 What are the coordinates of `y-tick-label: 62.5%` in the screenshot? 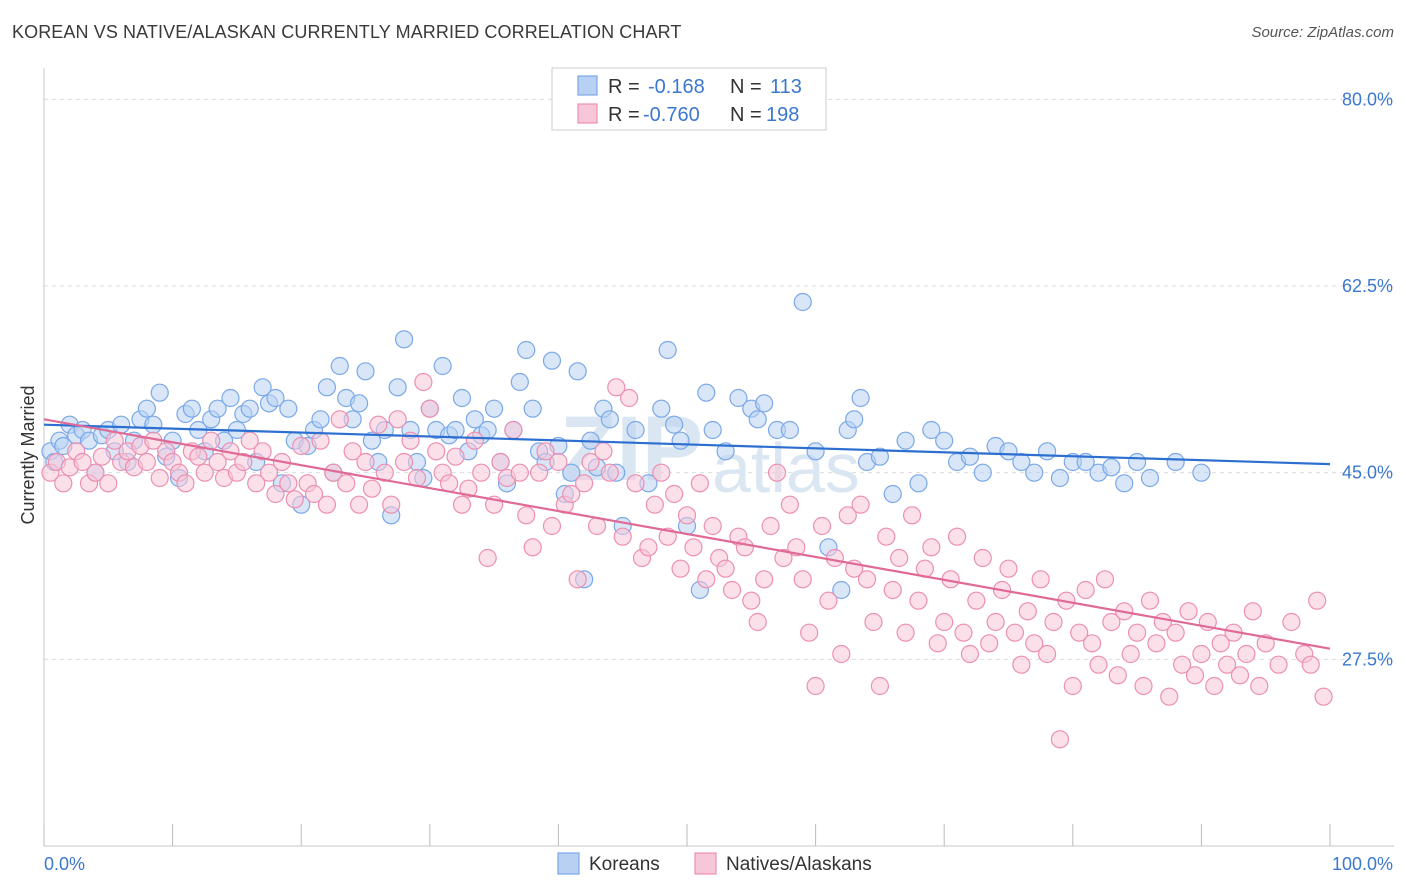 It's located at (1367, 286).